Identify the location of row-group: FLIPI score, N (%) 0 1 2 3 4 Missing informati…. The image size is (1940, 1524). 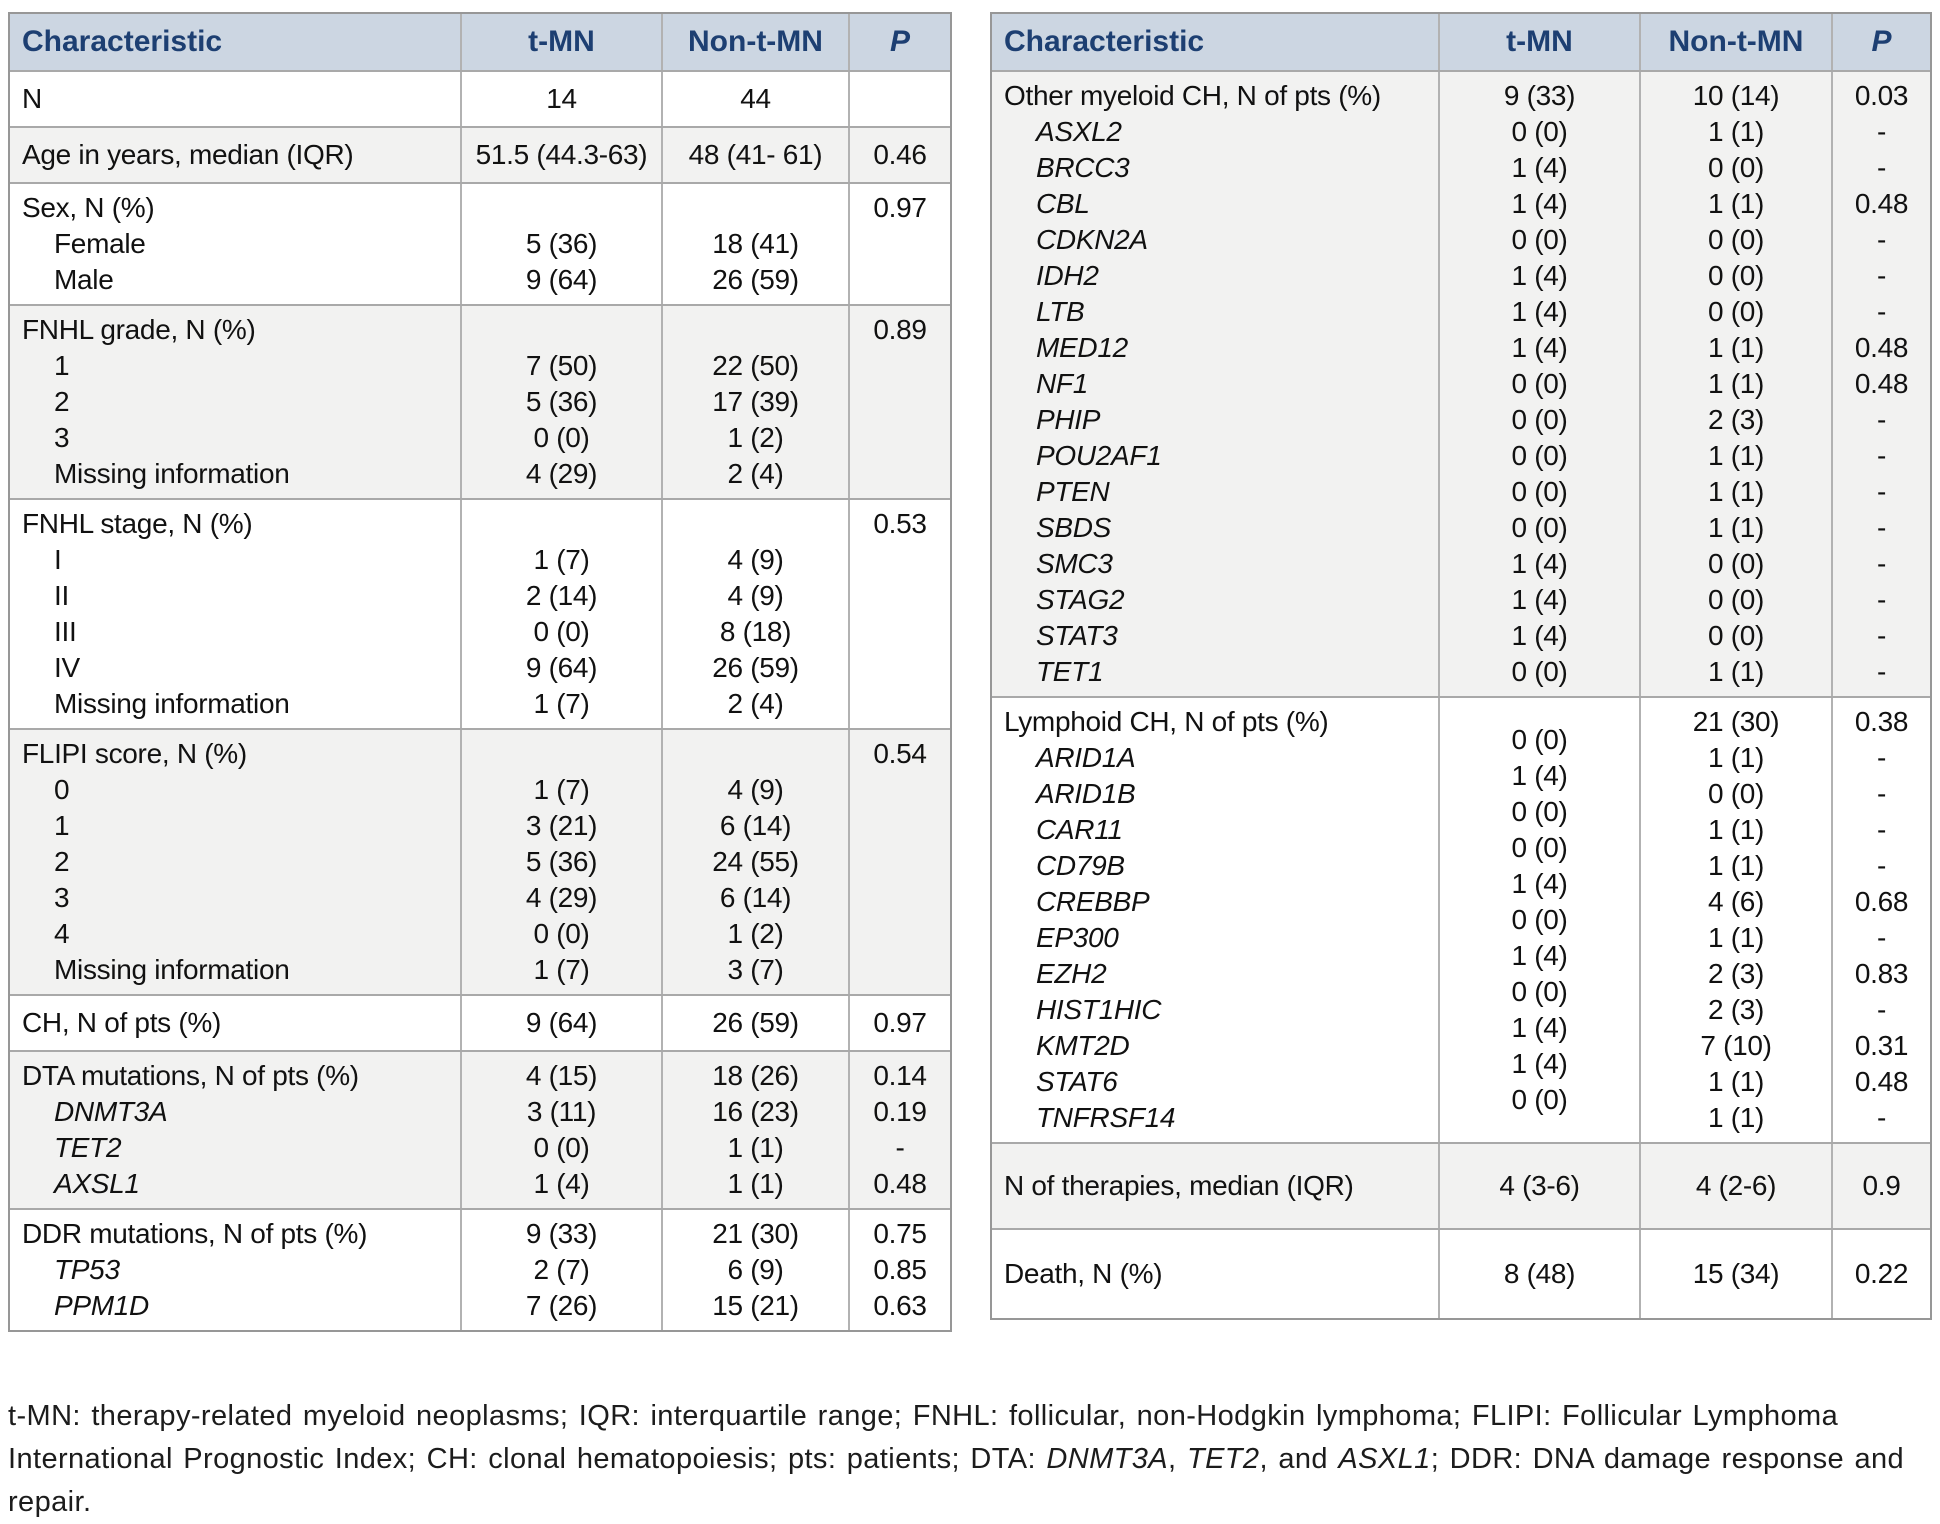
(480, 861).